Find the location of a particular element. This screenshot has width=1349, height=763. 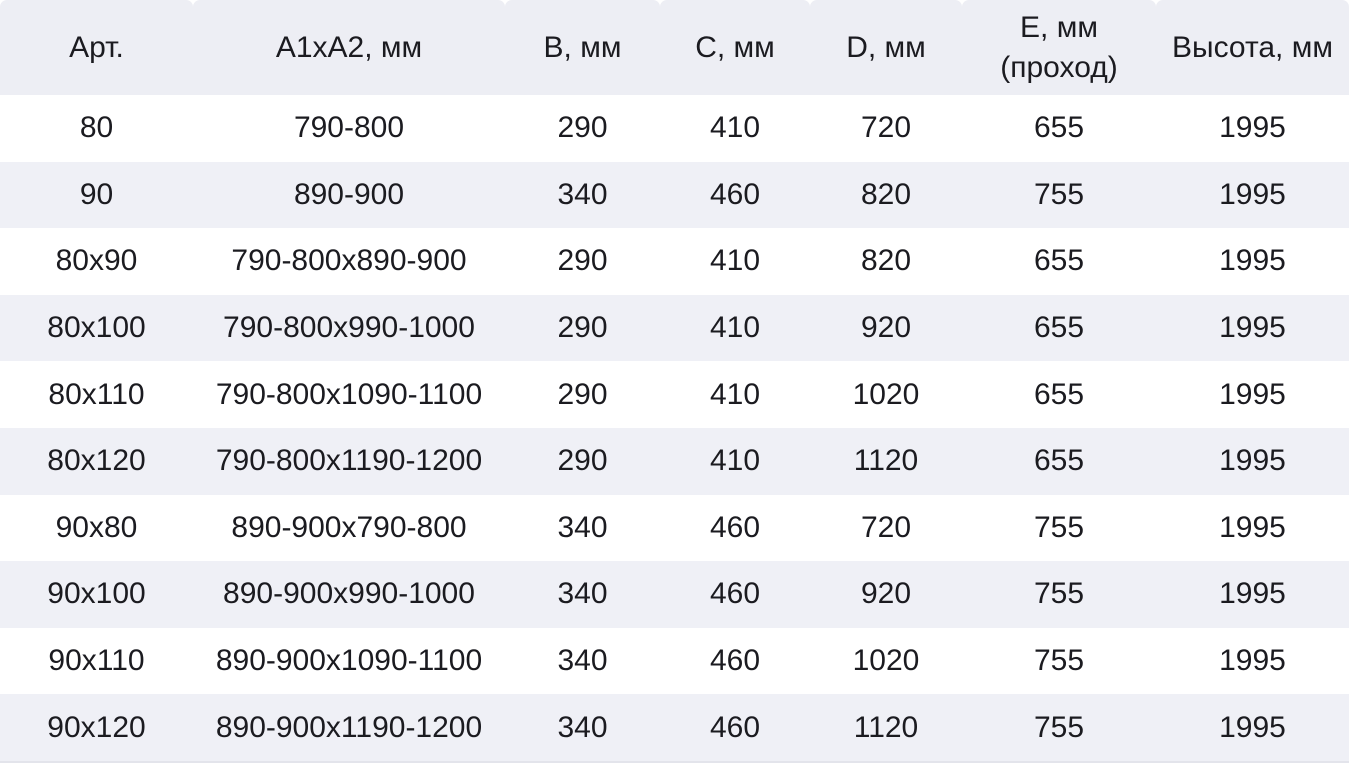

header-label: B, мм is located at coordinates (582, 47).